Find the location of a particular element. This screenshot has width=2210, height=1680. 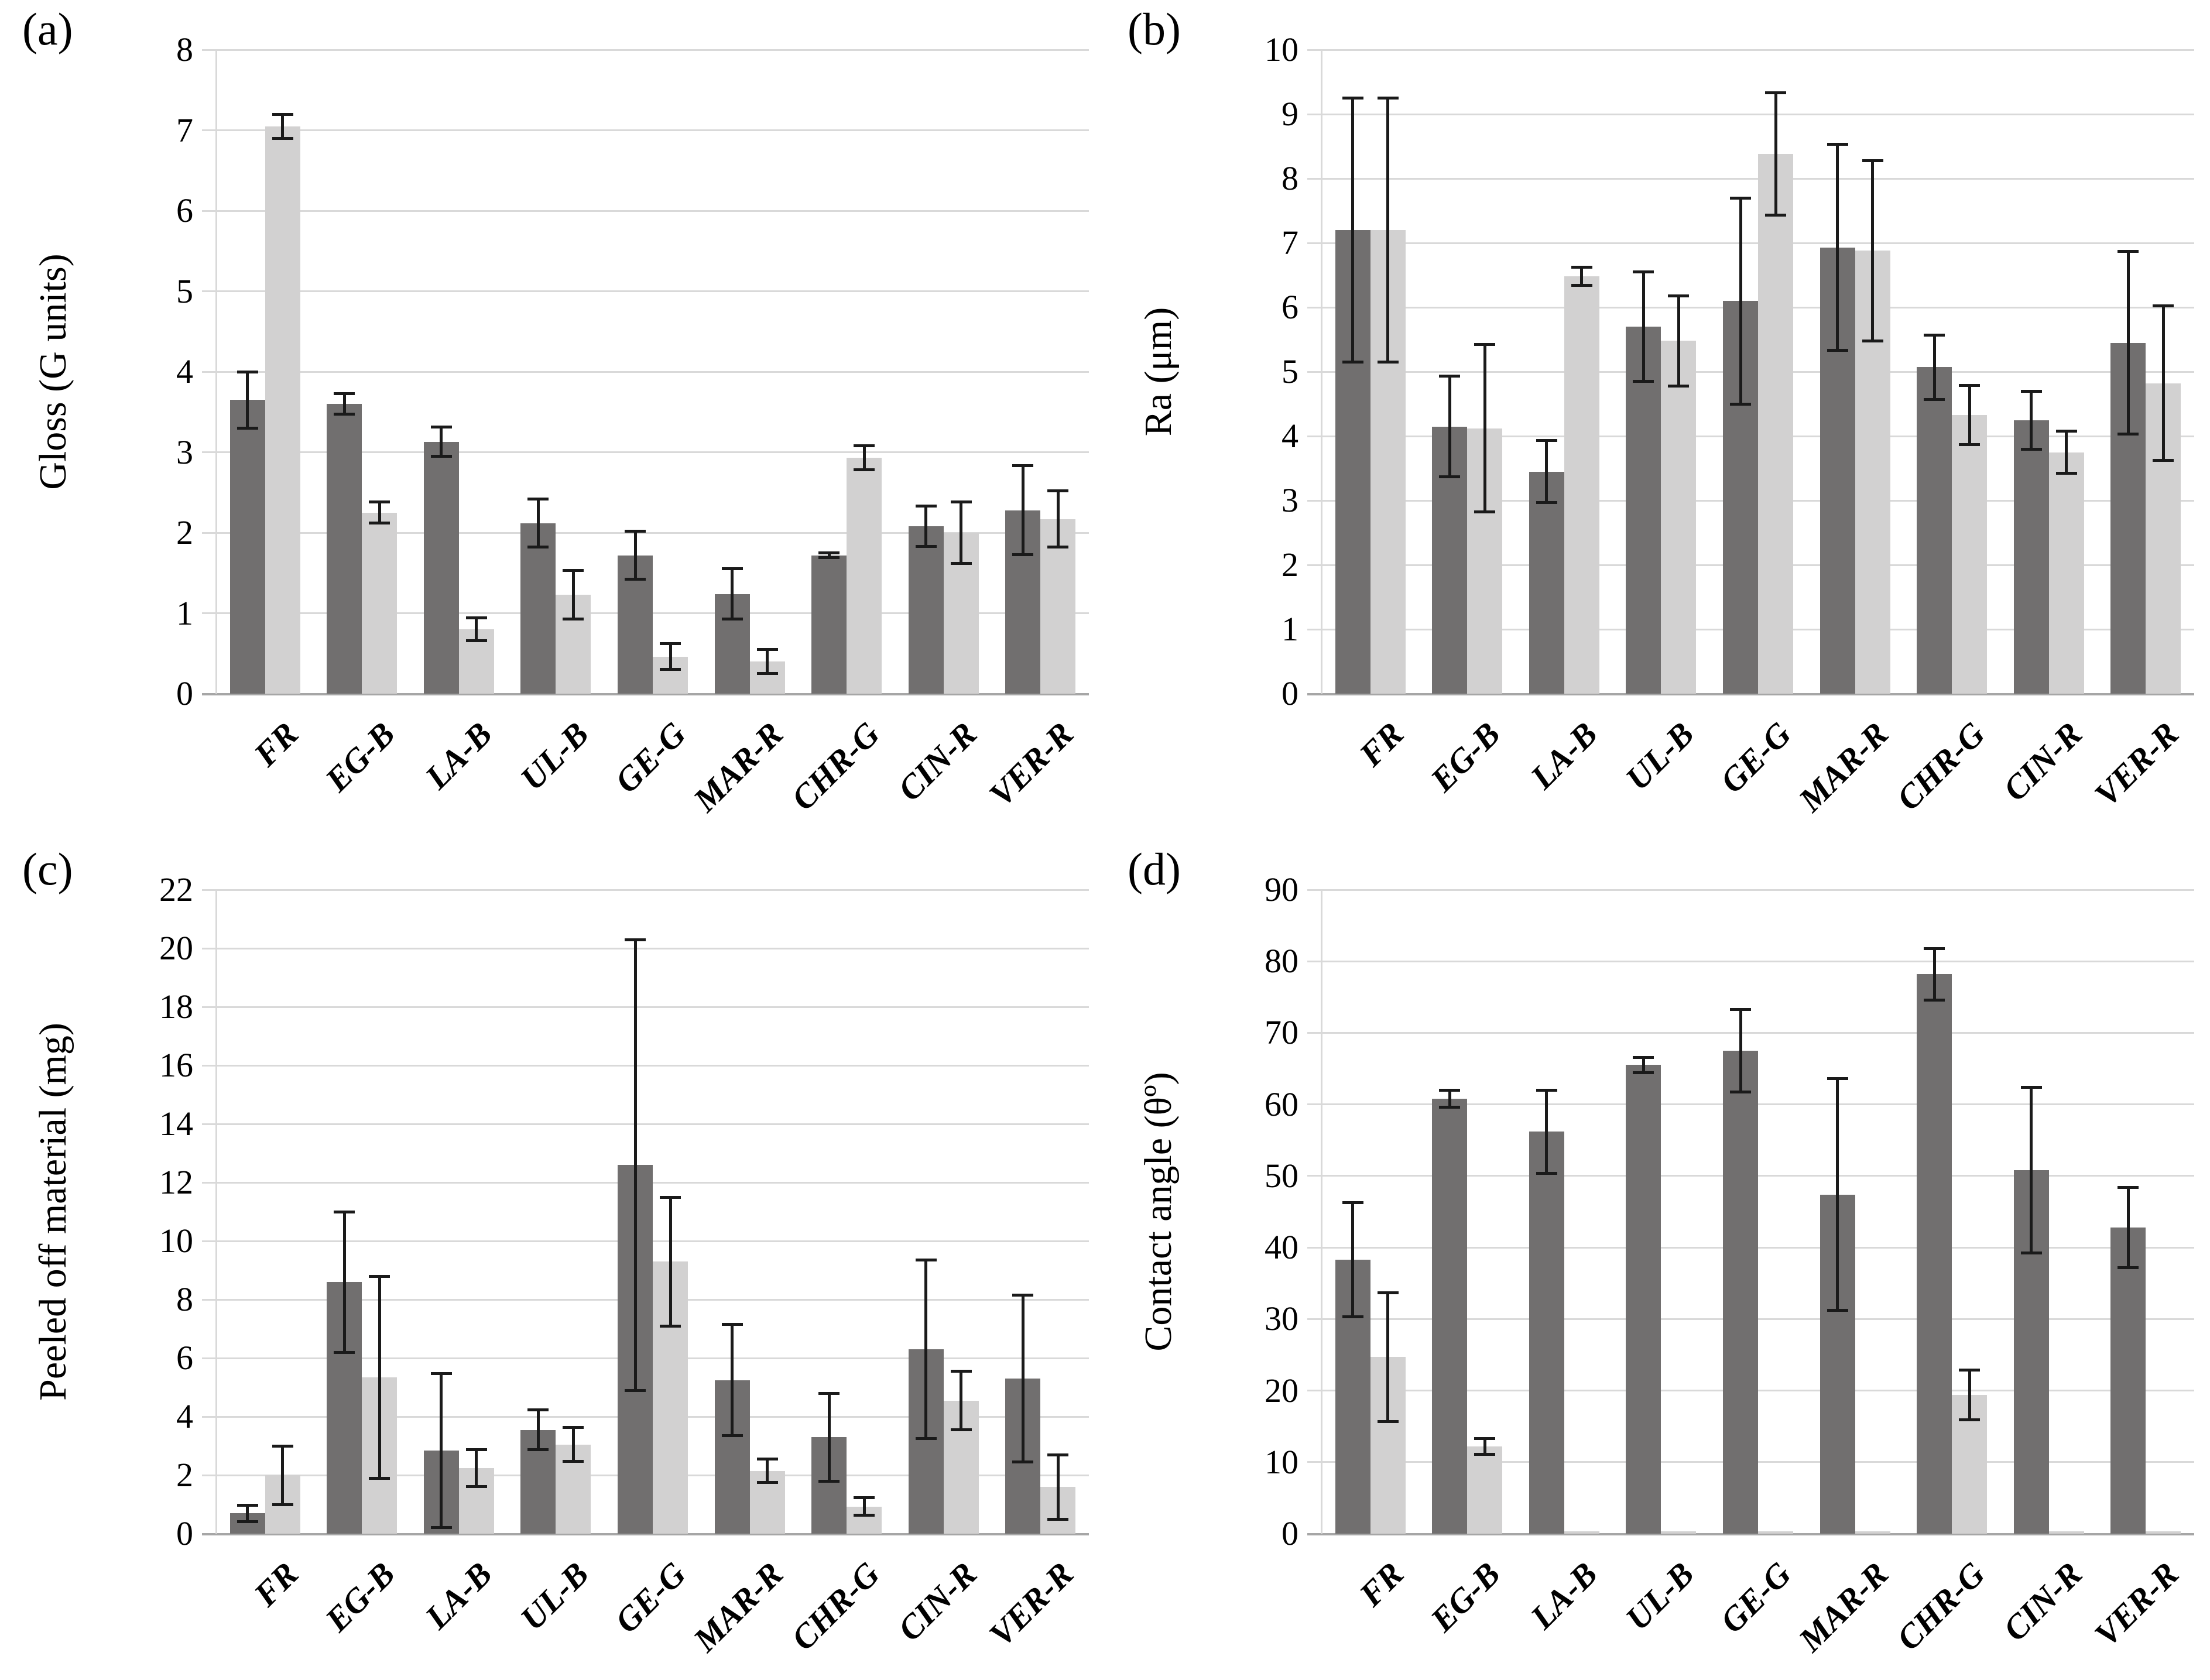

y-tick-label: 14 is located at coordinates (176, 1124).